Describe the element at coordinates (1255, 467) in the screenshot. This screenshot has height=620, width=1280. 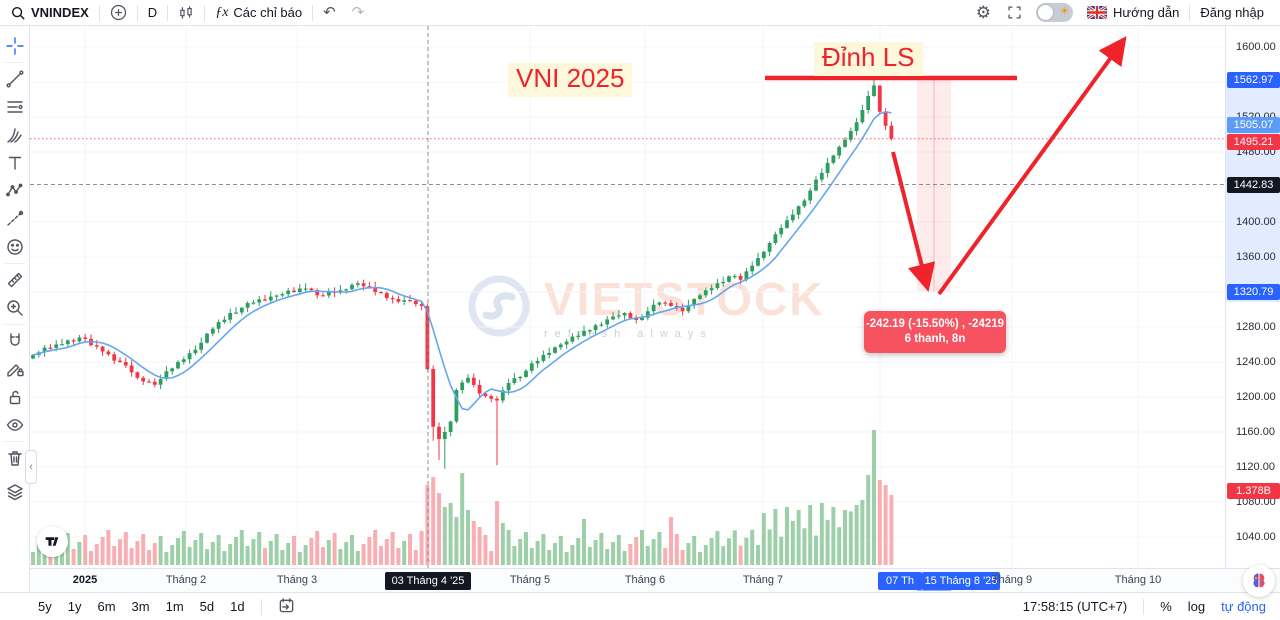
I see `price-tick: 1120.00` at that location.